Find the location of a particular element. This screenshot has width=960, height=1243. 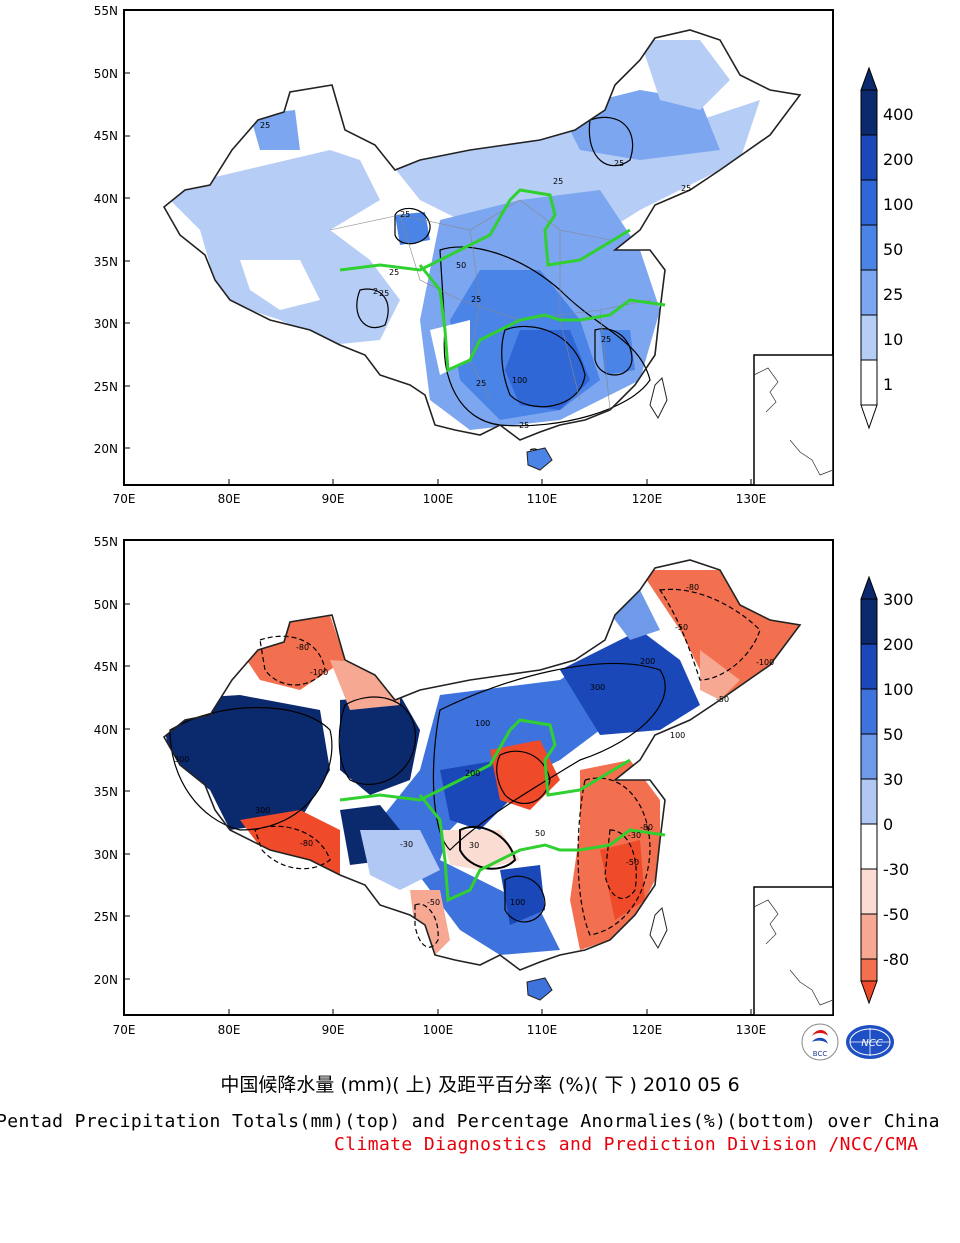

colorbar-label: 50 is located at coordinates (893, 734).